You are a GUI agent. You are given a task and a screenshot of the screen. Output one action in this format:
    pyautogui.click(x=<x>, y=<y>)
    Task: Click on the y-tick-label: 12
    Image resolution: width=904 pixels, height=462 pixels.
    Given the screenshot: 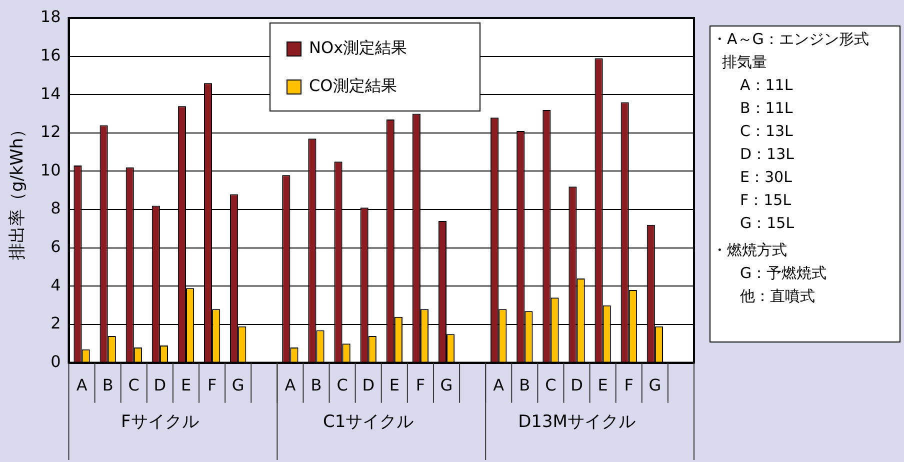 What is the action you would take?
    pyautogui.click(x=50, y=132)
    